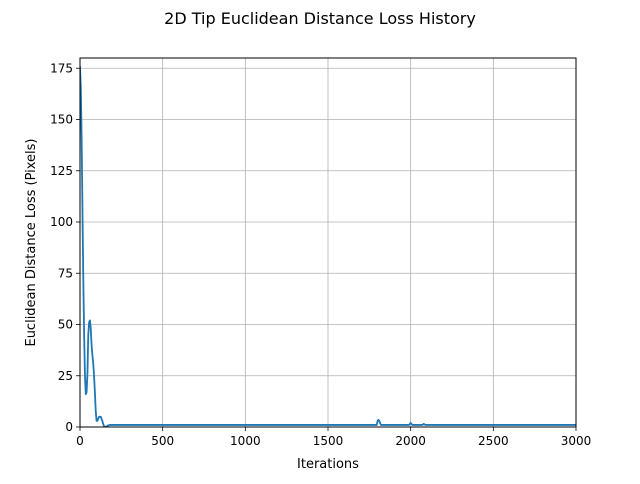 Image resolution: width=640 pixels, height=484 pixels. What do you see at coordinates (61, 222) in the screenshot?
I see `y-tick-label: 100` at bounding box center [61, 222].